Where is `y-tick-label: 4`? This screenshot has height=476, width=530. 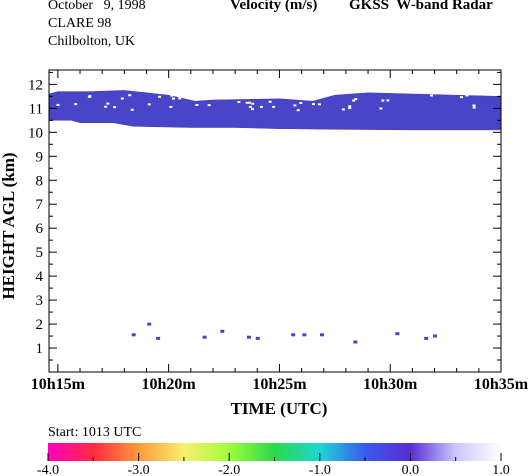 y-tick-label: 4 is located at coordinates (40, 277).